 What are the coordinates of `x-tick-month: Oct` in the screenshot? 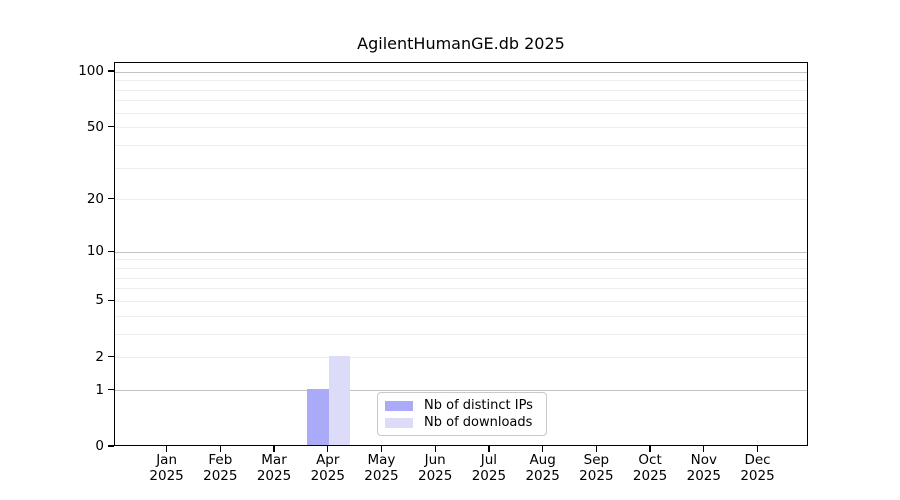 It's located at (650, 460).